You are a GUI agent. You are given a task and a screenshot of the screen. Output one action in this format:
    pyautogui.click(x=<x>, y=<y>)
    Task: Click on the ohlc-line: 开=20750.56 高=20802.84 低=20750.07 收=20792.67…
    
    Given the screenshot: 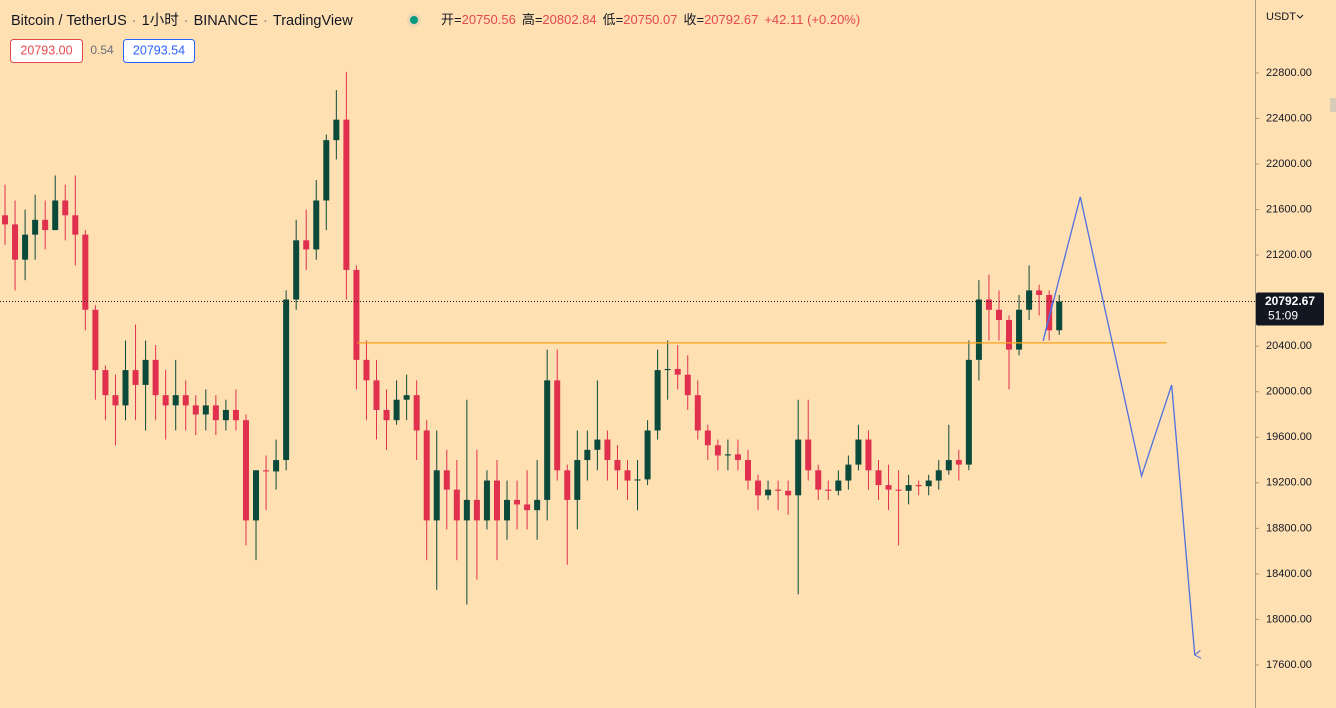 What is the action you would take?
    pyautogui.click(x=650, y=19)
    